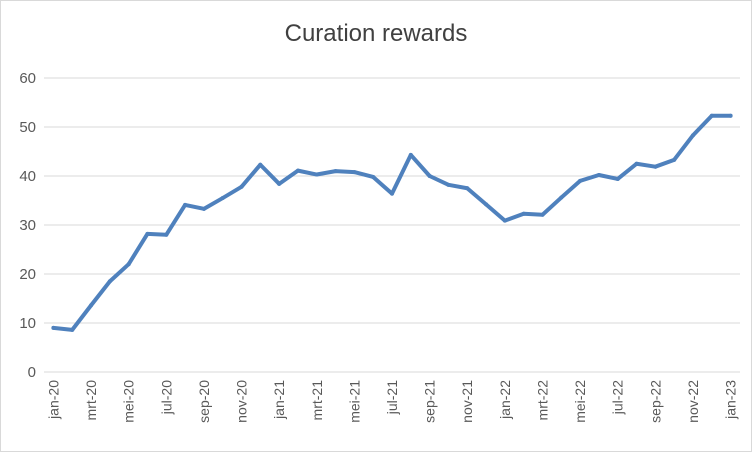  I want to click on y-tick-label: 60, so click(27, 78).